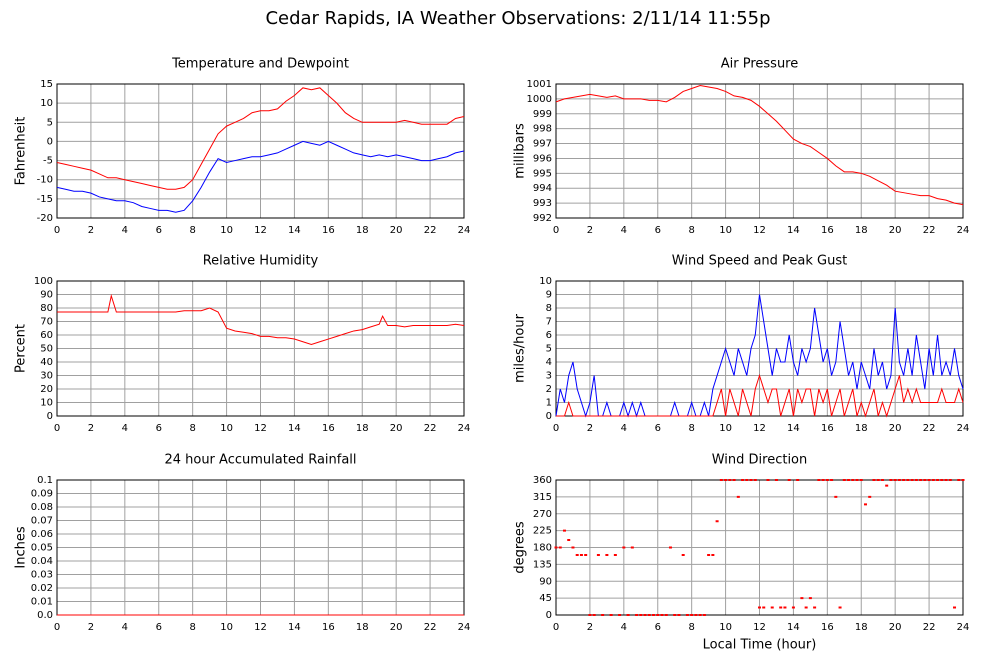 The height and width of the screenshot is (659, 999). Describe the element at coordinates (542, 564) in the screenshot. I see `y-tick-label: 135` at that location.